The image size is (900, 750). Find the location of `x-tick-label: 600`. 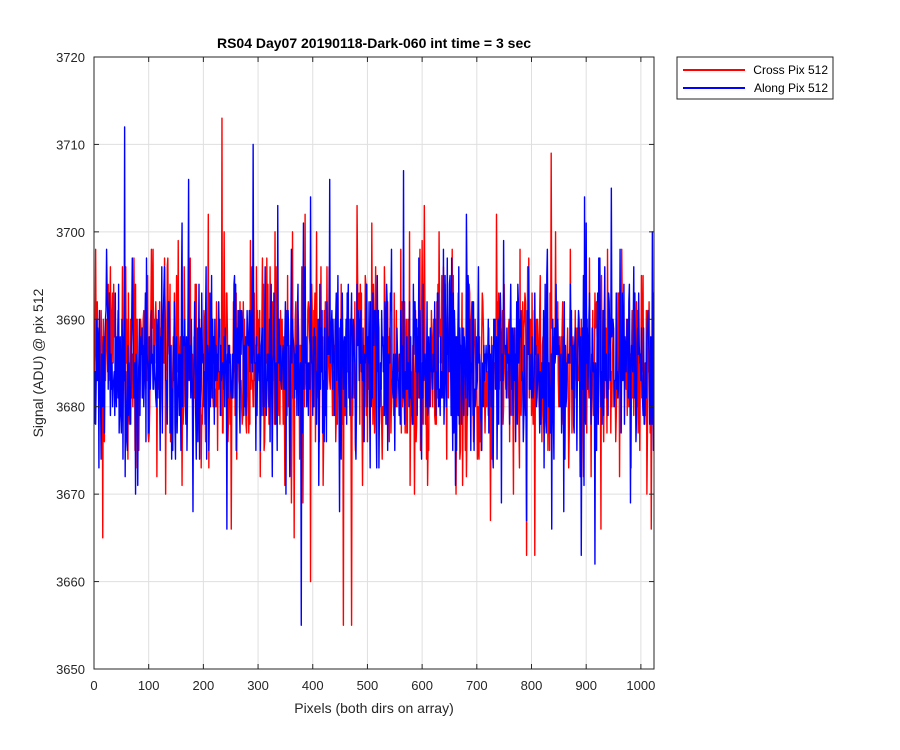

x-tick-label: 600 is located at coordinates (422, 685).